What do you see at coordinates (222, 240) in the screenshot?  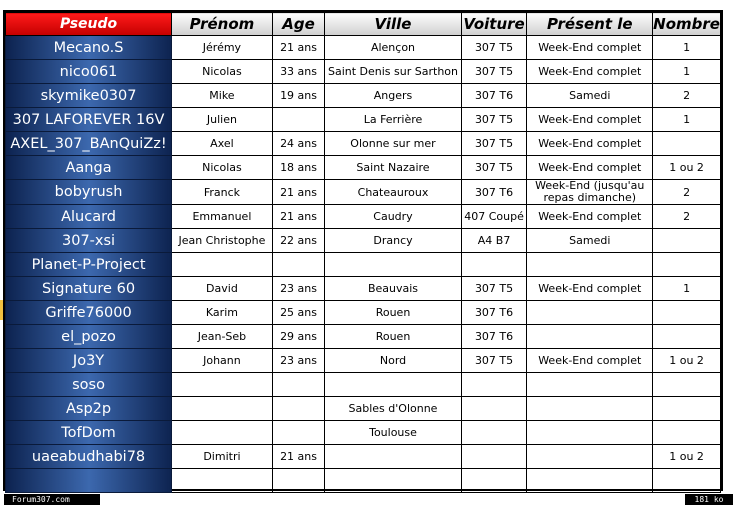 I see `cell-prenom: Jean Christophe` at bounding box center [222, 240].